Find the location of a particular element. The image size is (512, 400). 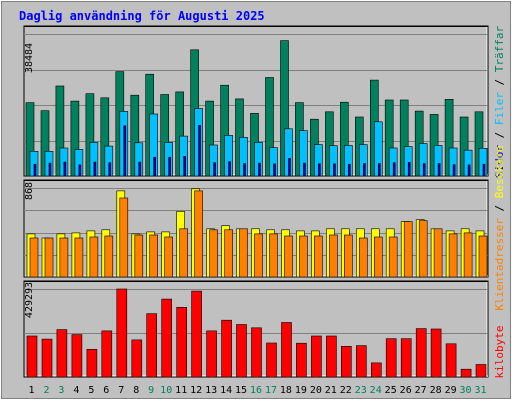

day-label-26: 26 is located at coordinates (406, 390).